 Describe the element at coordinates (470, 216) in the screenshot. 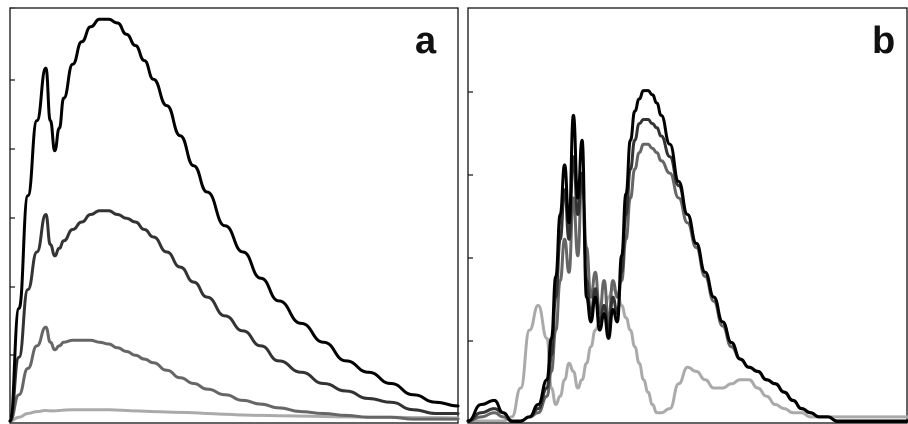

I see `panel-b-y-ticks` at that location.